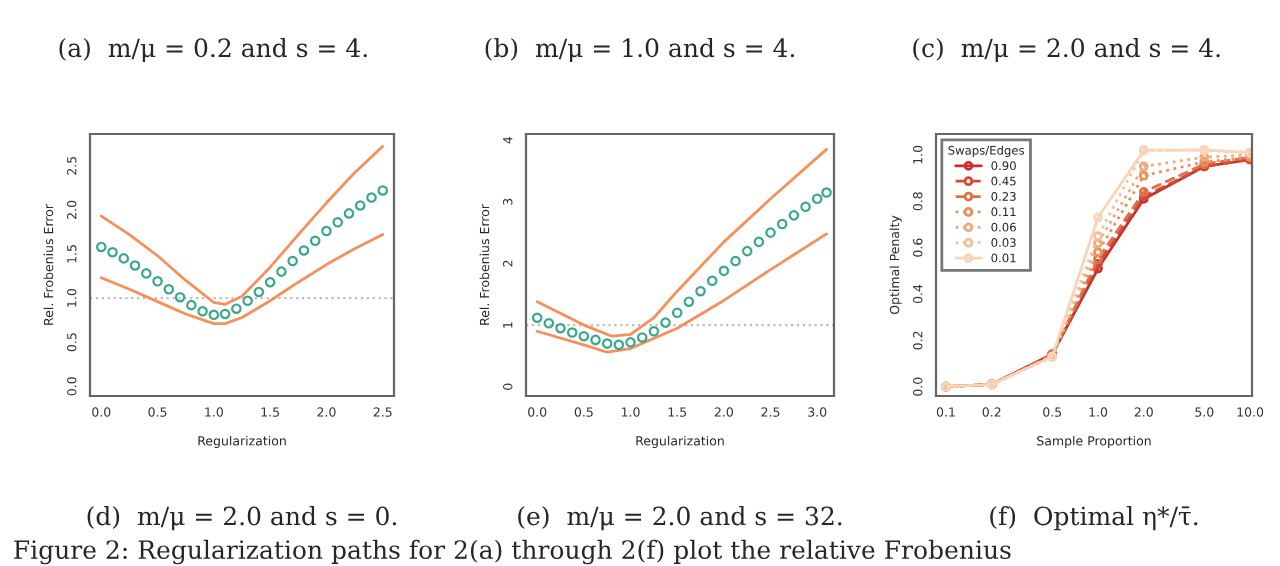  Describe the element at coordinates (1066, 50) in the screenshot. I see `text: (c) m/μ = 2.0 and s = 4.` at that location.